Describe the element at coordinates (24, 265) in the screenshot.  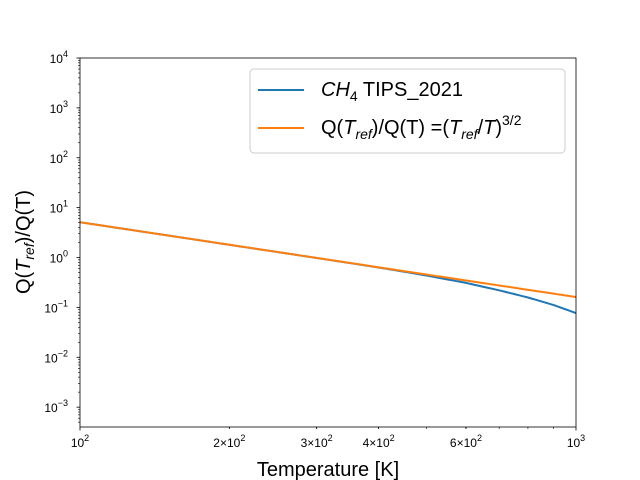
I see `y-axis-label-var: T` at that location.